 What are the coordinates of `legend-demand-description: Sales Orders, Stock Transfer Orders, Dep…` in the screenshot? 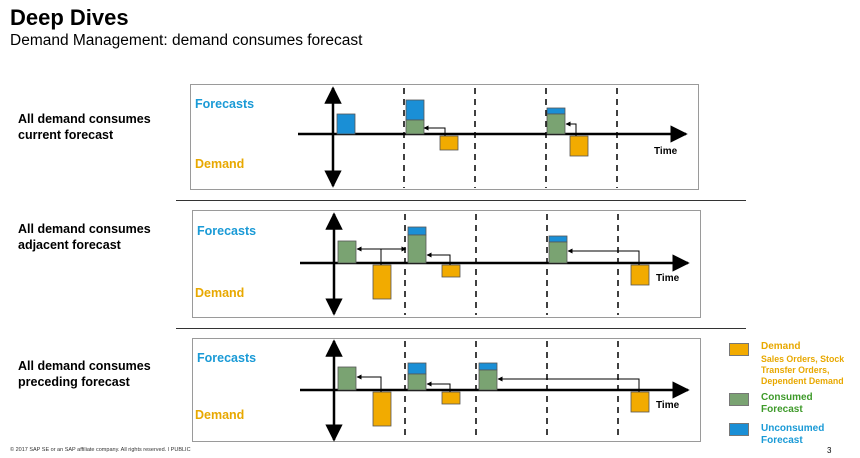 It's located at (803, 370).